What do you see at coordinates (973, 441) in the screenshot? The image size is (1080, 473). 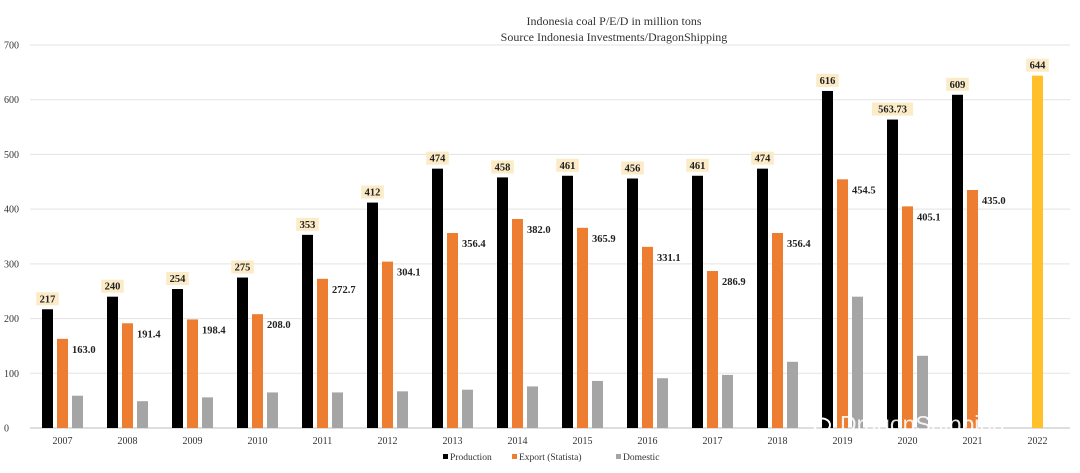 I see `x-tick-label: 2021` at bounding box center [973, 441].